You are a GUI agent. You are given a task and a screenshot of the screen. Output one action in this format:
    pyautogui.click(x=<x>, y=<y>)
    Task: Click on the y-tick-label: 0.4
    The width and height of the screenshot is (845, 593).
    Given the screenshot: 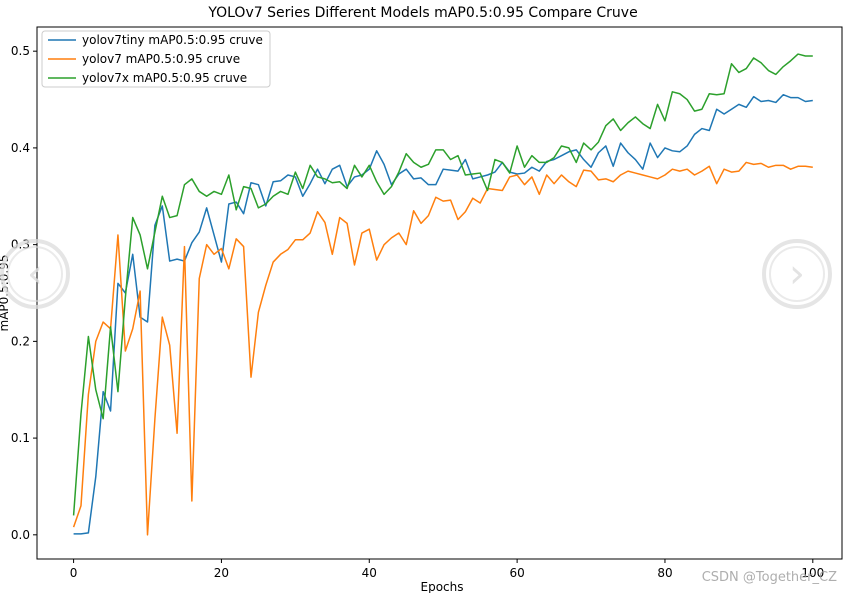 What is the action you would take?
    pyautogui.click(x=20, y=148)
    